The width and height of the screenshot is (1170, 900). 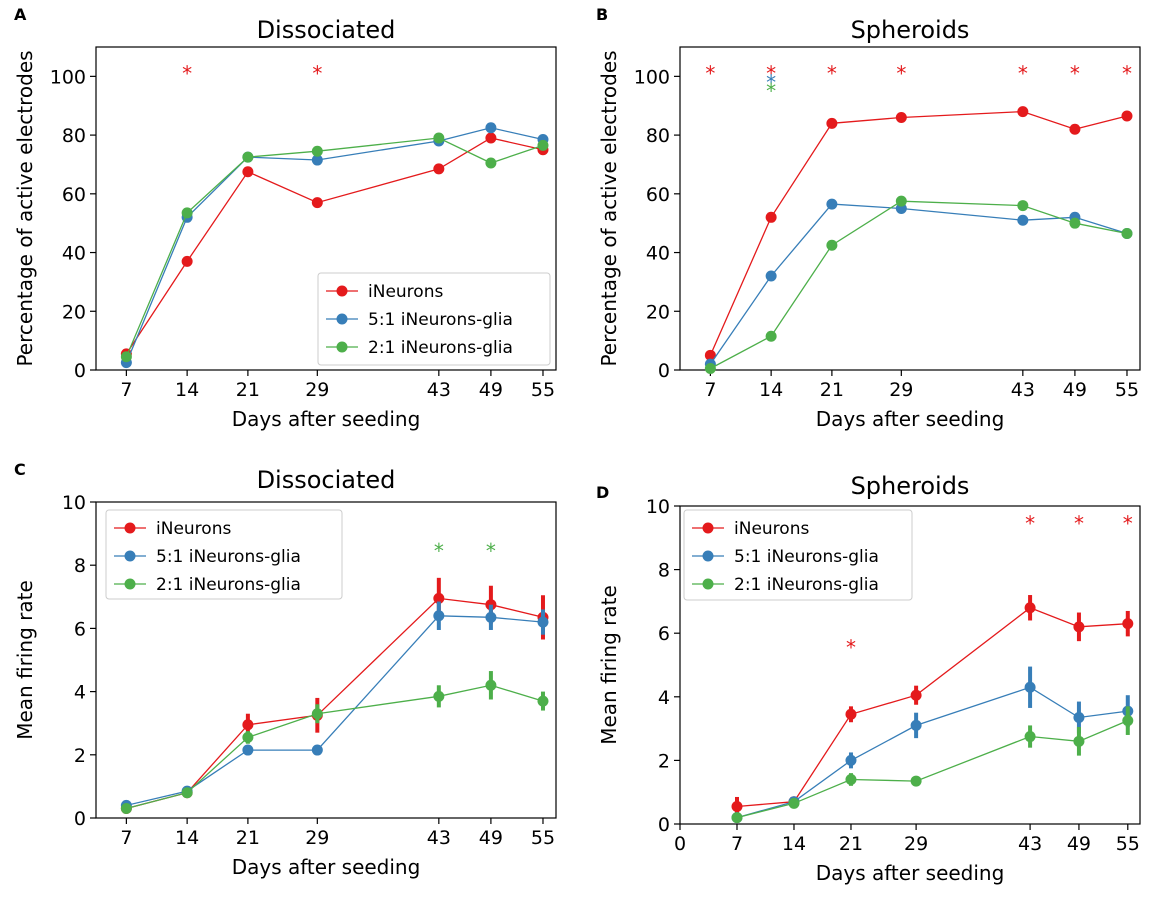 What do you see at coordinates (326, 419) in the screenshot?
I see `x-axis-label: Days after seeding` at bounding box center [326, 419].